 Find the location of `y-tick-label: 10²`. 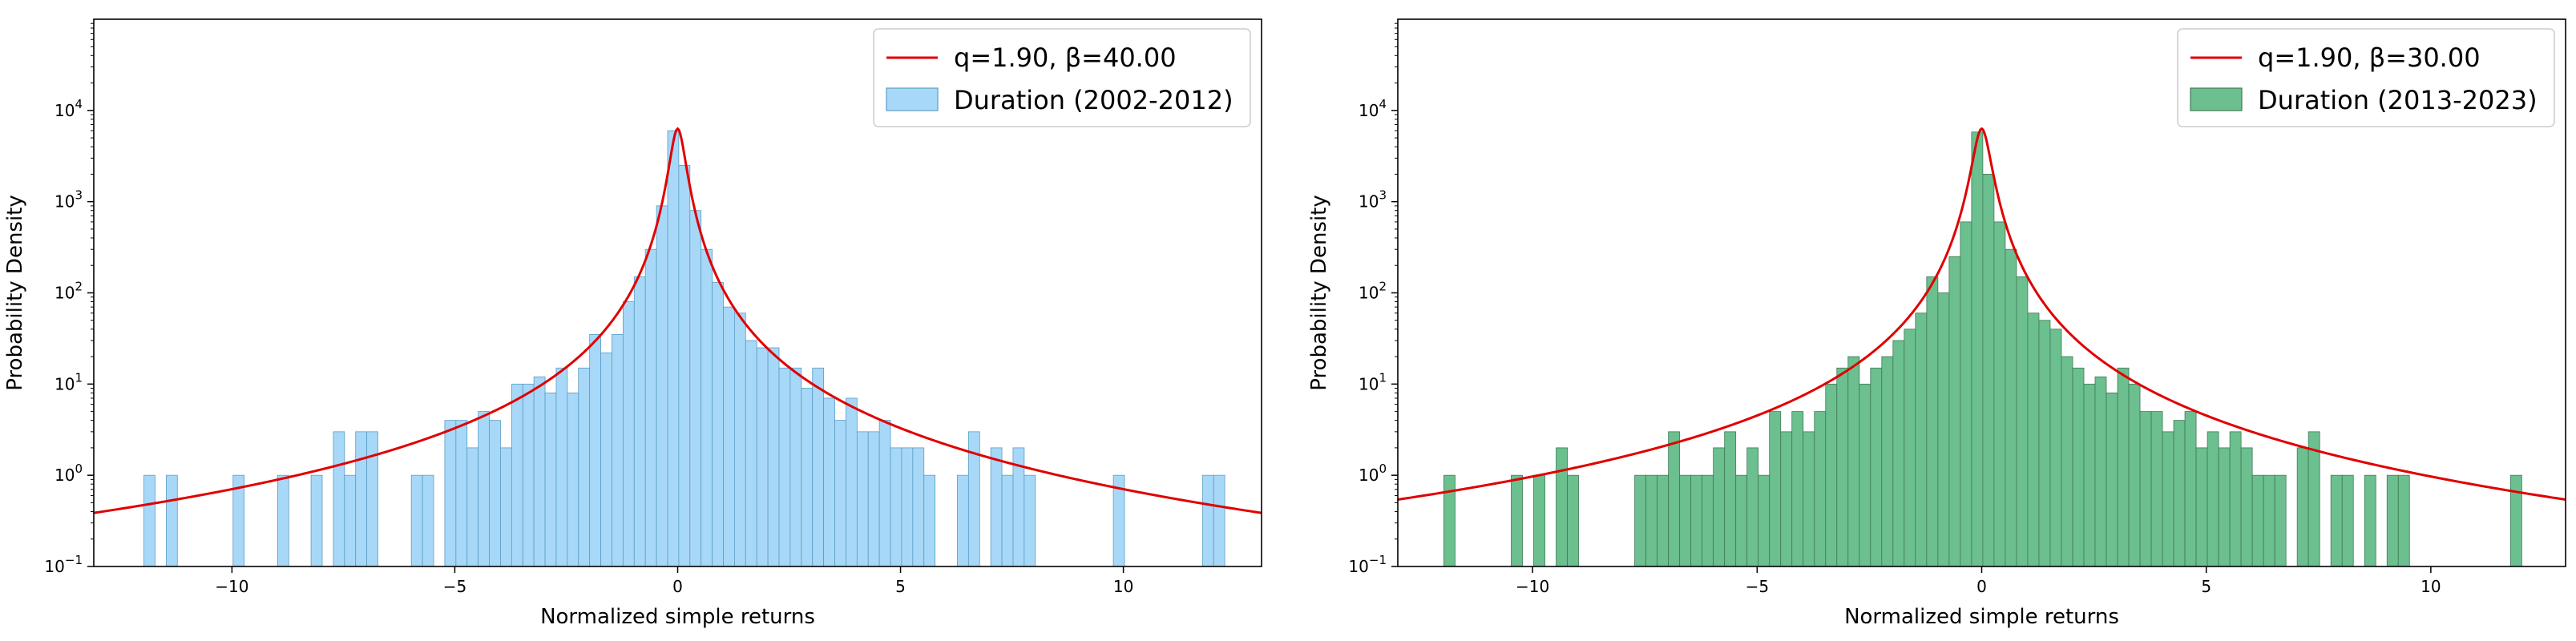

y-tick-label: 10² is located at coordinates (1373, 292).